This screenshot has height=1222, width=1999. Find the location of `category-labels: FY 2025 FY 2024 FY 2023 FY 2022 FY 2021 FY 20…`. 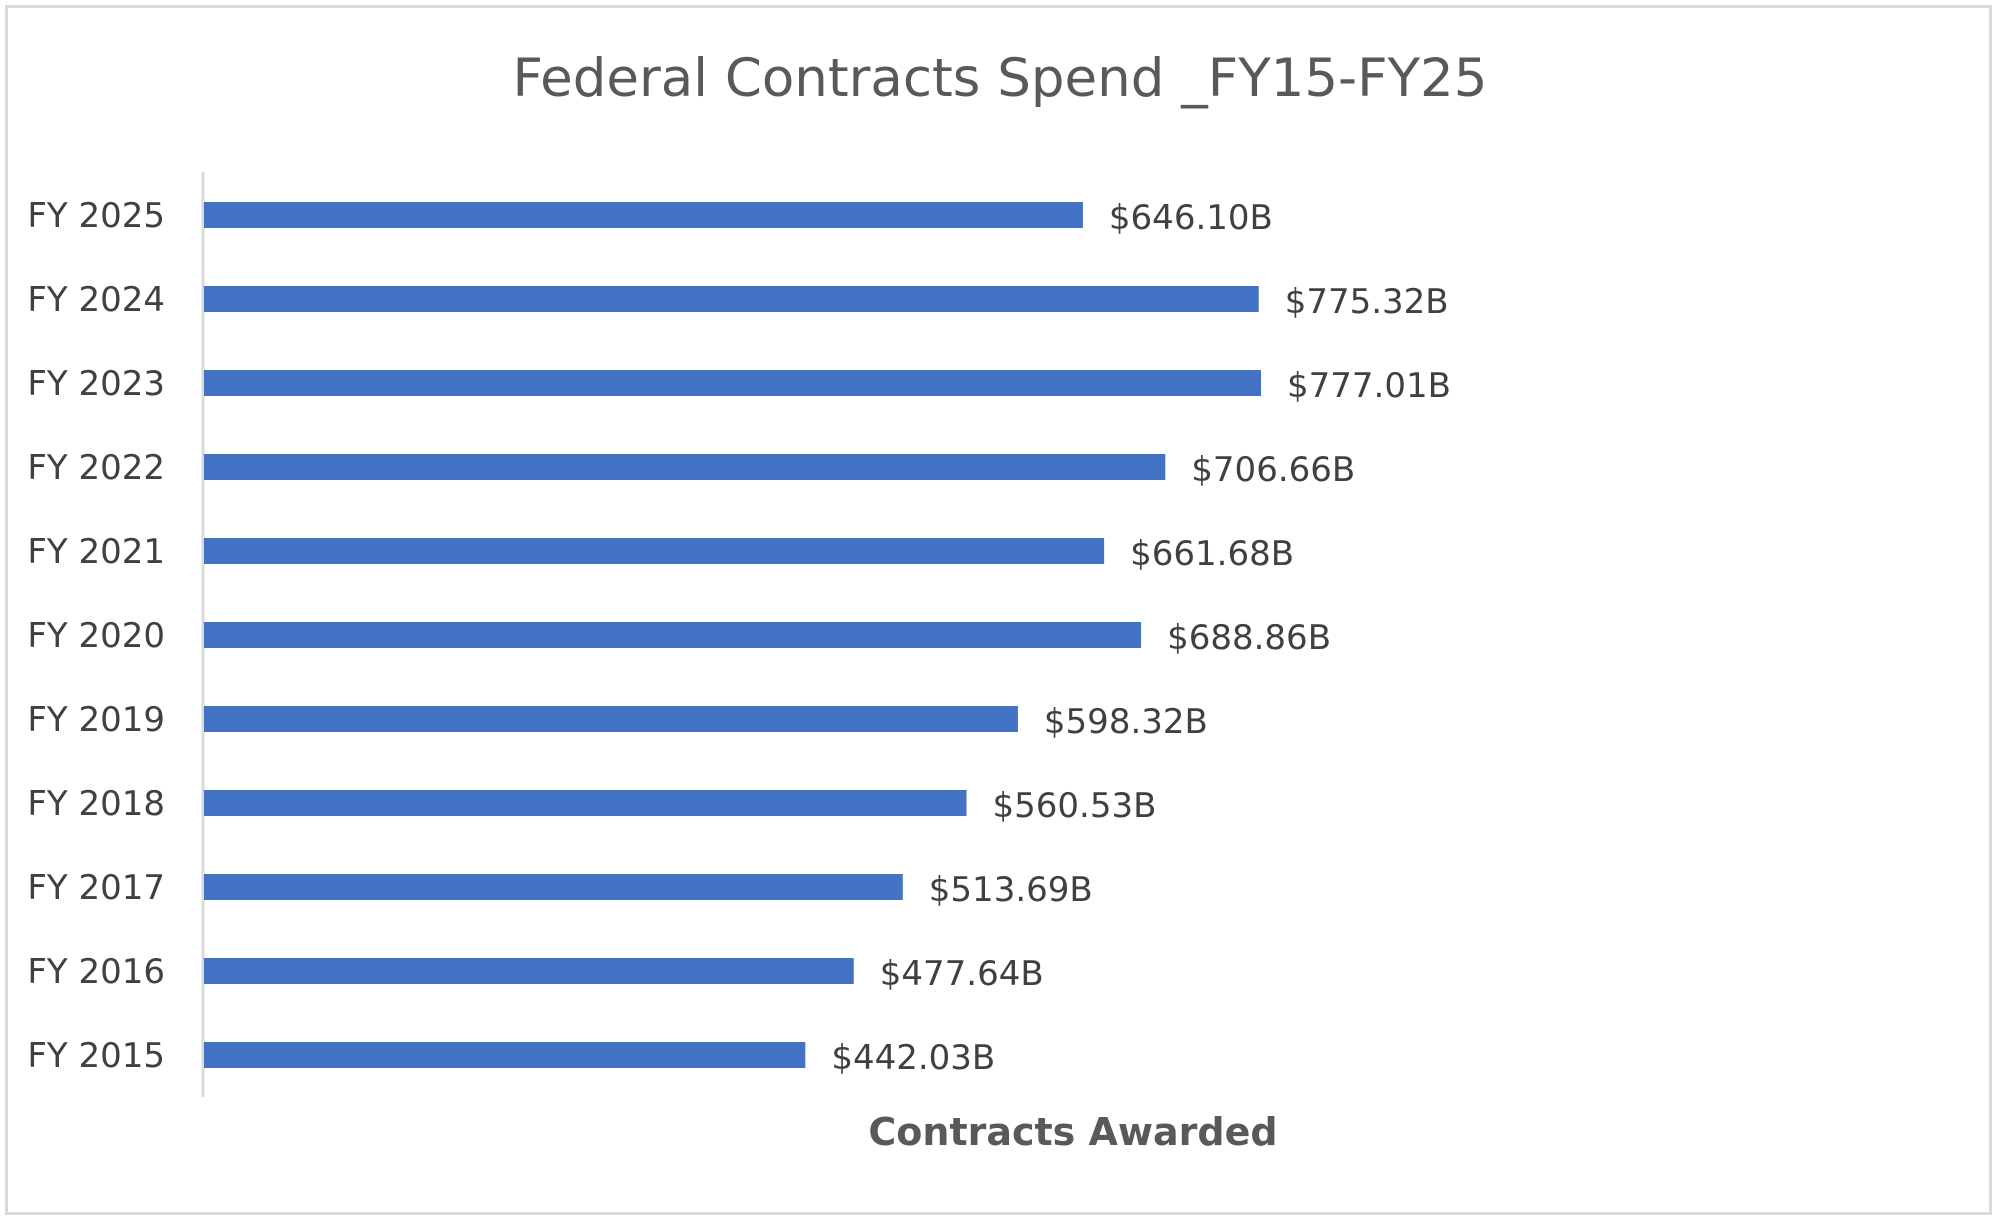

category-labels: FY 2025 FY 2024 FY 2023 FY 2022 FY 2021 FY 20… is located at coordinates (96, 636).